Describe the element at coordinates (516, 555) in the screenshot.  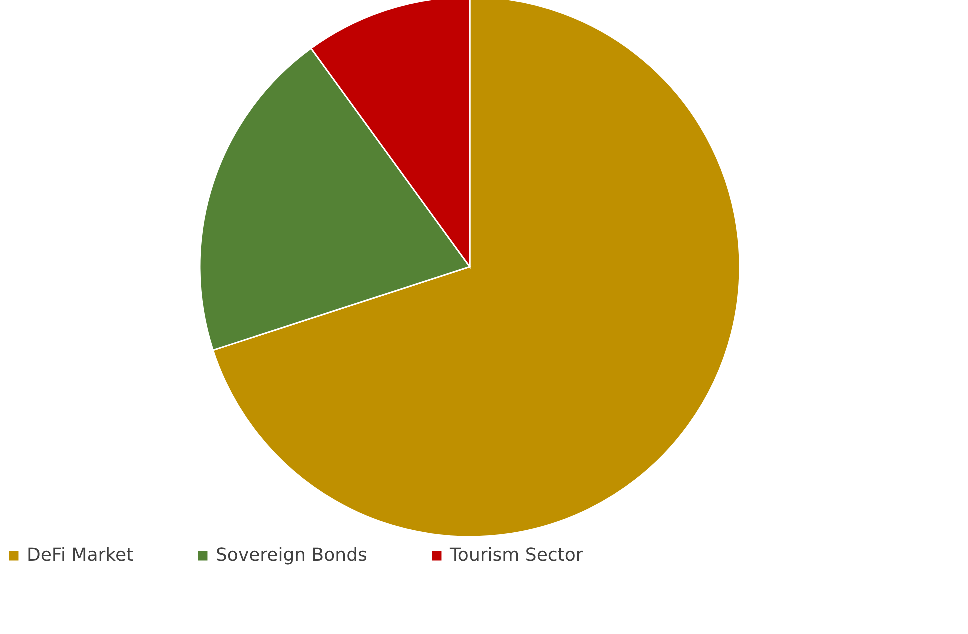
I see `legend-label: Tourism Sector` at that location.